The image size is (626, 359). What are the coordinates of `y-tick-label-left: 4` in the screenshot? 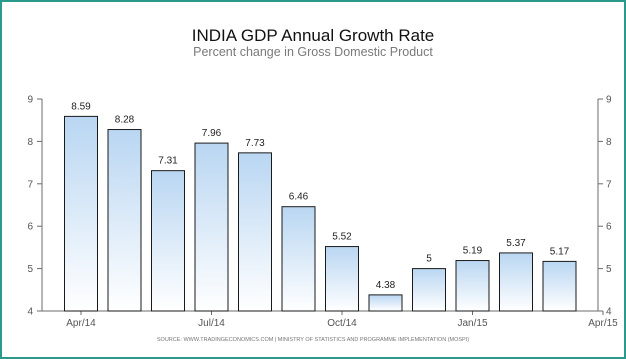 It's located at (30, 312).